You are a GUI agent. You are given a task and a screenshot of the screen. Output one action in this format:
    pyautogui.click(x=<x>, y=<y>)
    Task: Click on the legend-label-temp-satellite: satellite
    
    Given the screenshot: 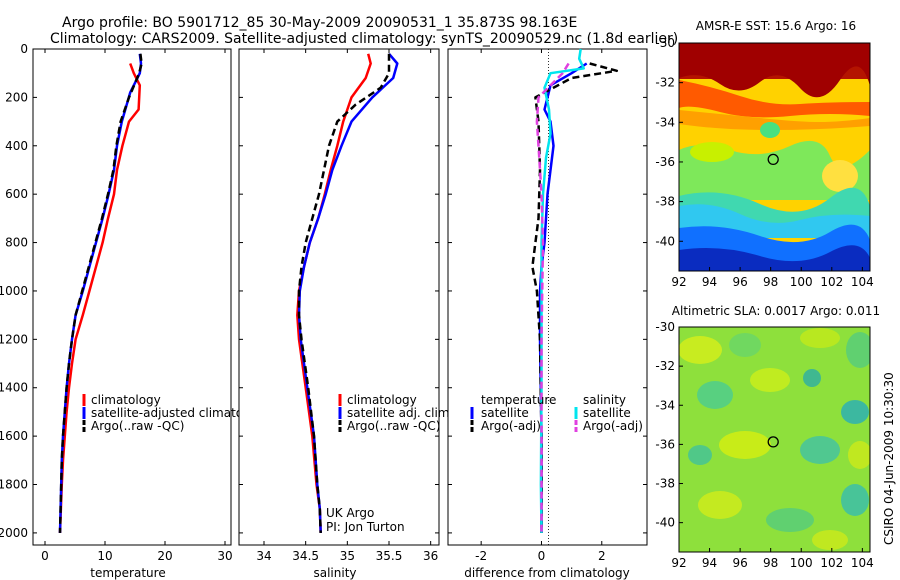 What is the action you would take?
    pyautogui.click(x=505, y=413)
    